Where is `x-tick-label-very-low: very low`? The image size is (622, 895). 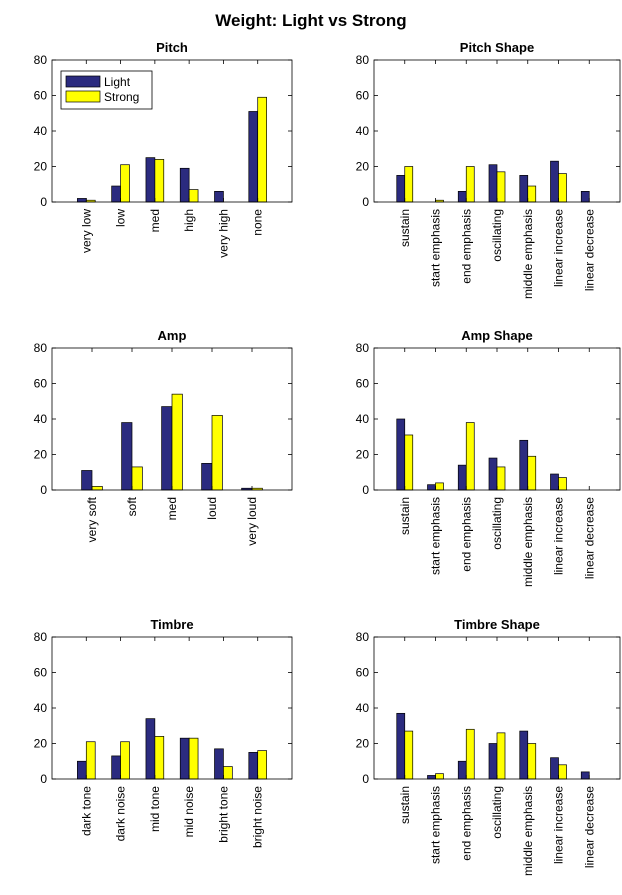
x-tick-label-very-low: very low is located at coordinates (86, 231).